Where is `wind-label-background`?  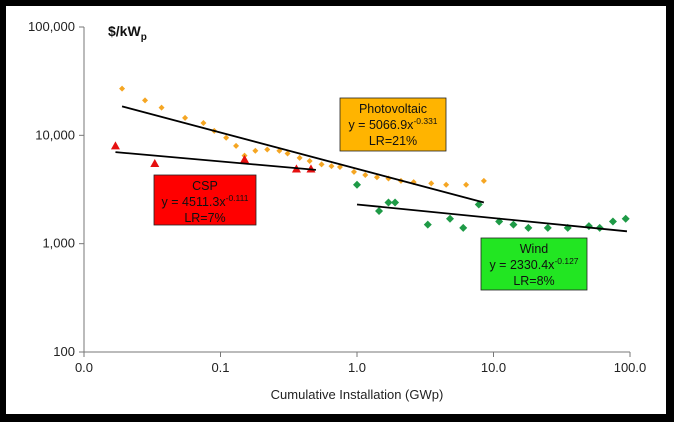
wind-label-background is located at coordinates (534, 264).